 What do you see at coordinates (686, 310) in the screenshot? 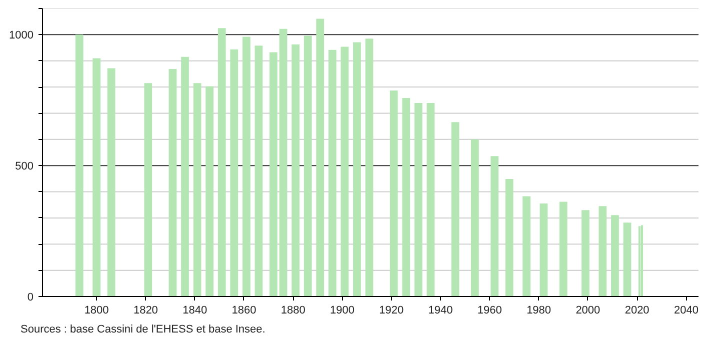
I see `x-tick-label: 2040` at bounding box center [686, 310].